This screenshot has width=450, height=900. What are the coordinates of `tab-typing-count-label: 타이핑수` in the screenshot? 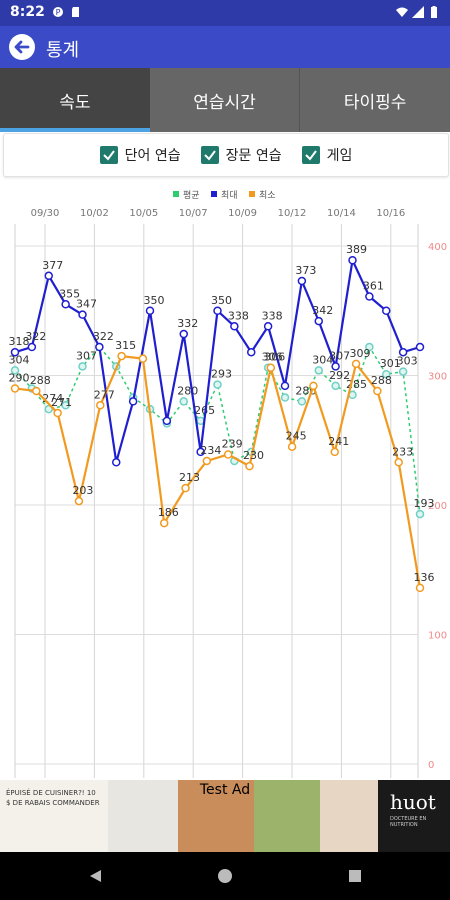 It's located at (375, 102).